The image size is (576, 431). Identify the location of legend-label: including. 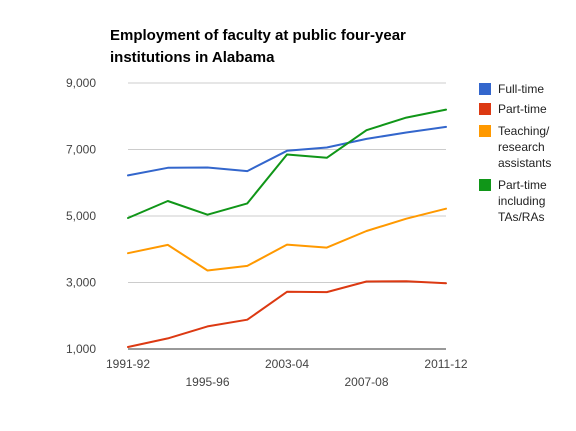
(521, 201).